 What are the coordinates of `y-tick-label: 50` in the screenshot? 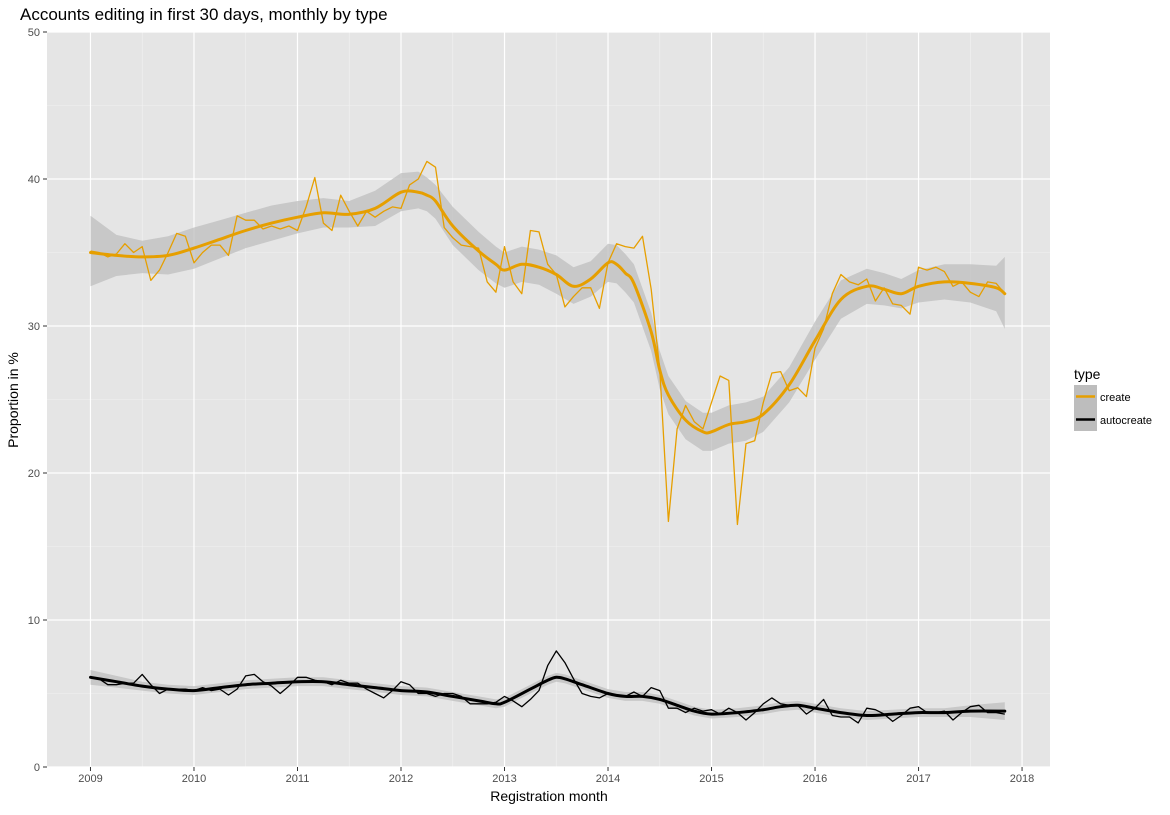 It's located at (34, 33).